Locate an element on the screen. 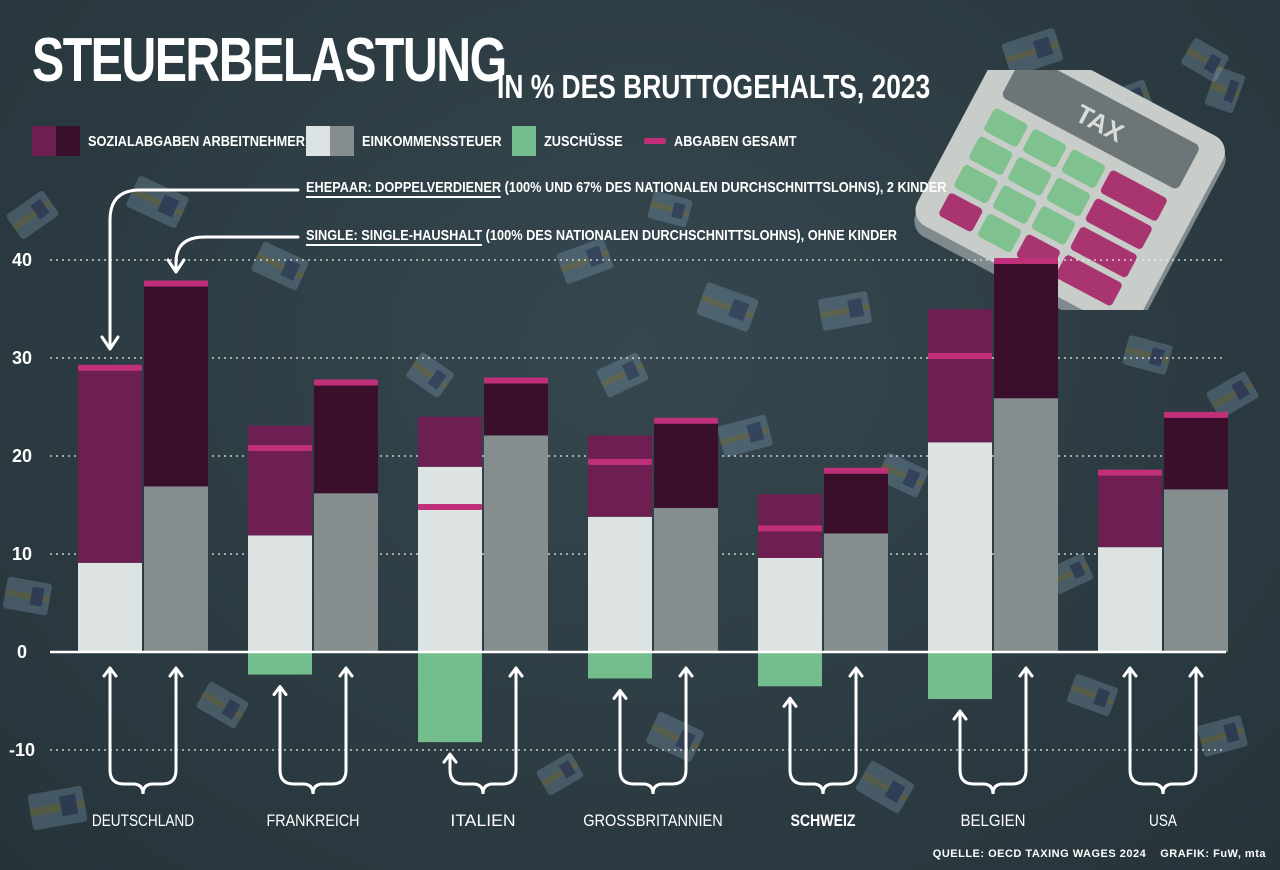  chart-subtitle: IN % DES BRUTTOGEHALTS, 2023 is located at coordinates (714, 86).